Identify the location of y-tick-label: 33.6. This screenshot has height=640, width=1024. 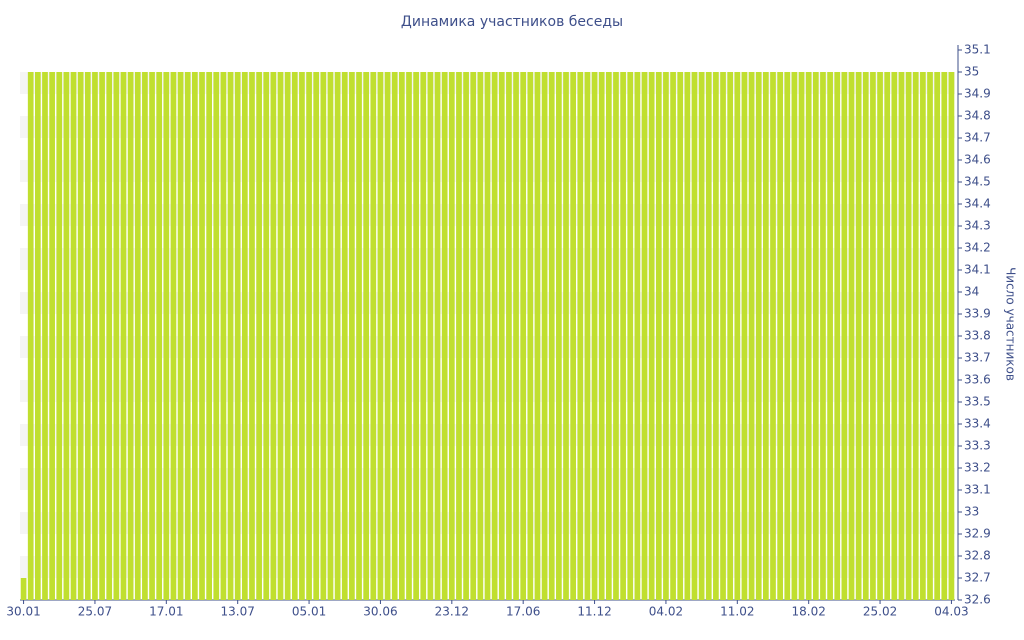
(977, 380).